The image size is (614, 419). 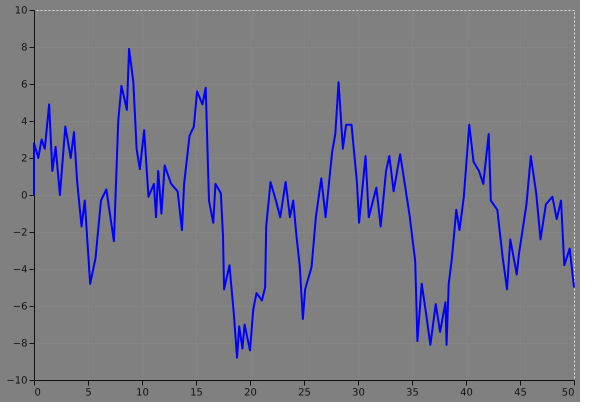 I want to click on x-tick-label: 0, so click(x=37, y=393).